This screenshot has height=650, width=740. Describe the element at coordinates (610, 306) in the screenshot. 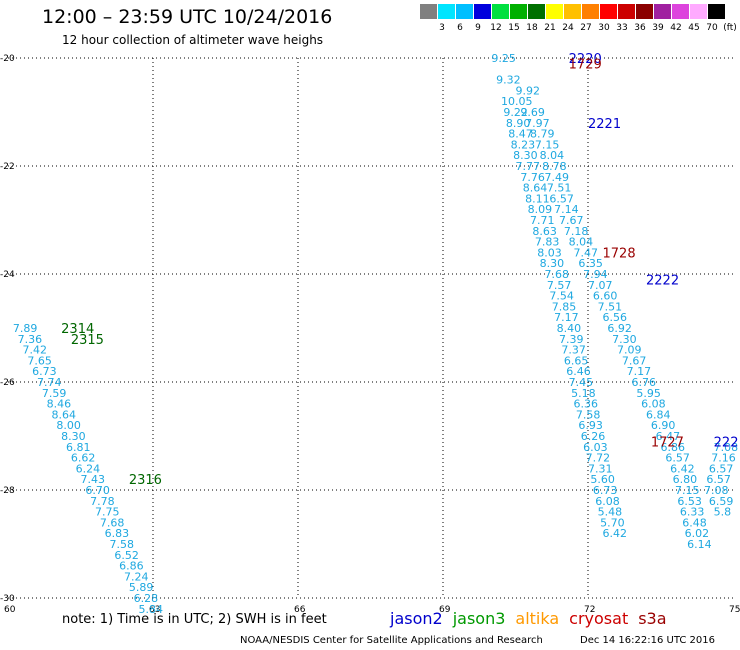

I see `wave-height-point: 7.51` at that location.